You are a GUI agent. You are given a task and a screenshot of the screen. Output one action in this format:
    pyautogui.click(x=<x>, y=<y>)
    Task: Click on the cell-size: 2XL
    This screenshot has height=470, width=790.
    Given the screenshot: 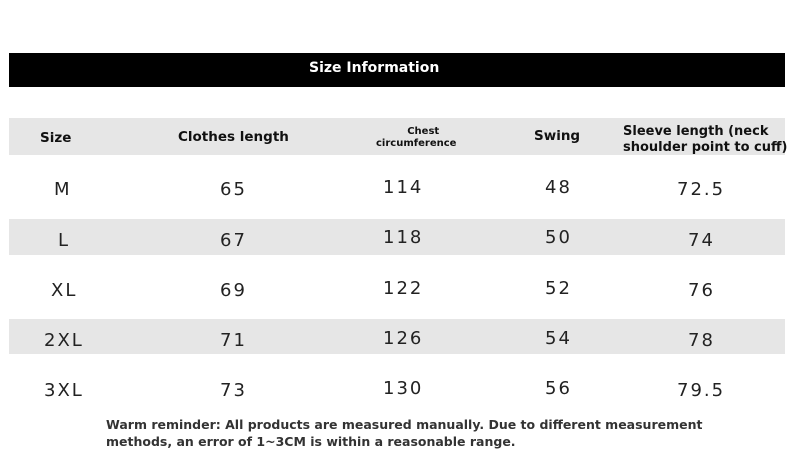 What is the action you would take?
    pyautogui.click(x=64, y=340)
    